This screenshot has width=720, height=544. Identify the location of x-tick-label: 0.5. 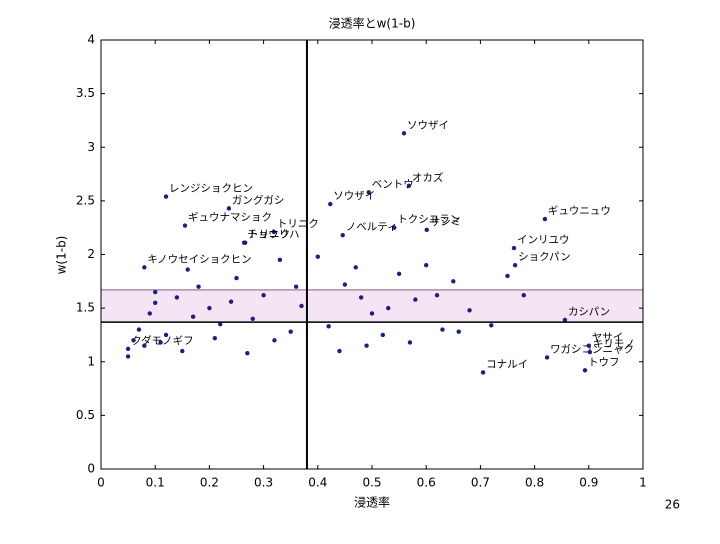
(371, 483).